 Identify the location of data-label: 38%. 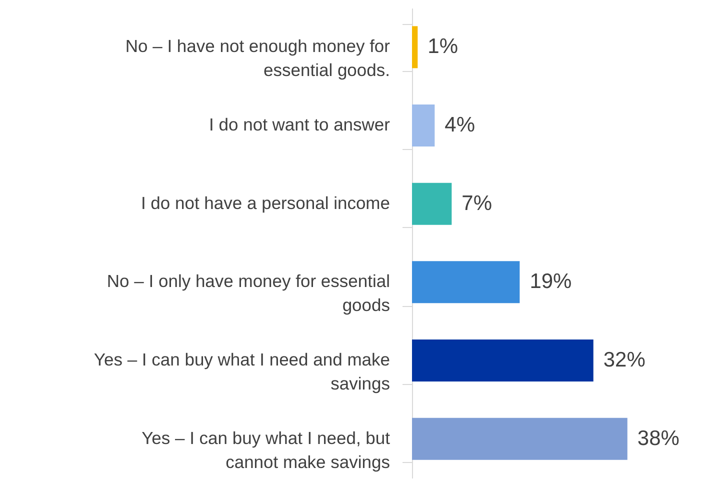
(658, 438).